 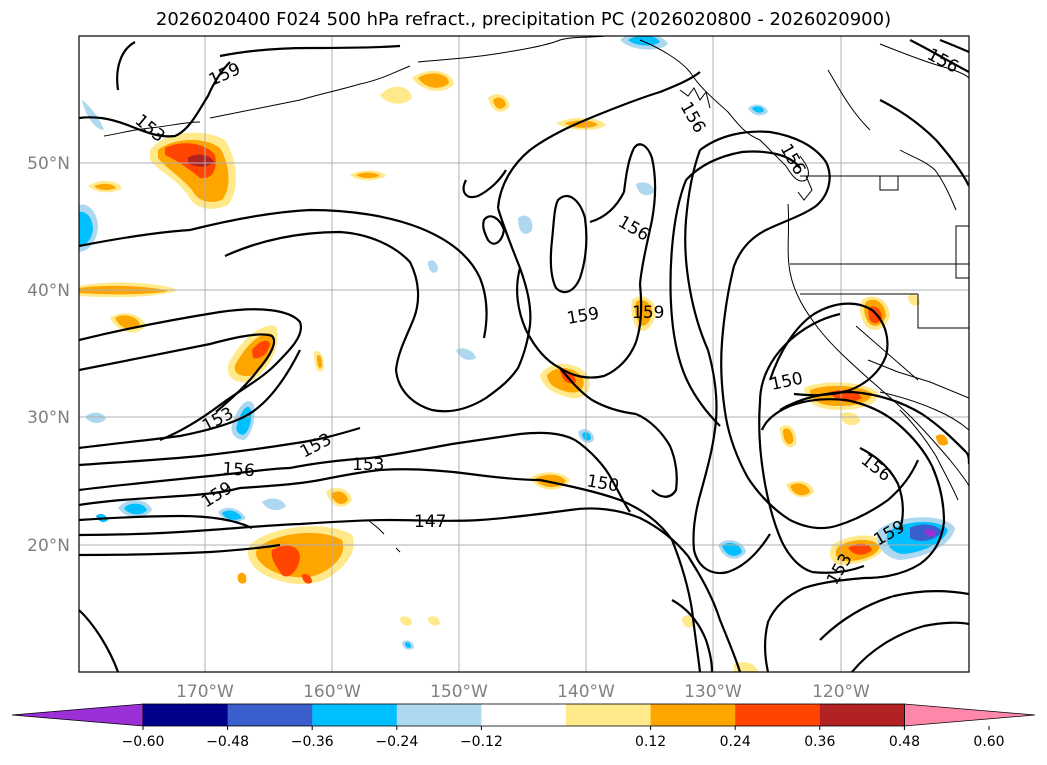 I want to click on lat-label: 40°N, so click(x=48, y=291).